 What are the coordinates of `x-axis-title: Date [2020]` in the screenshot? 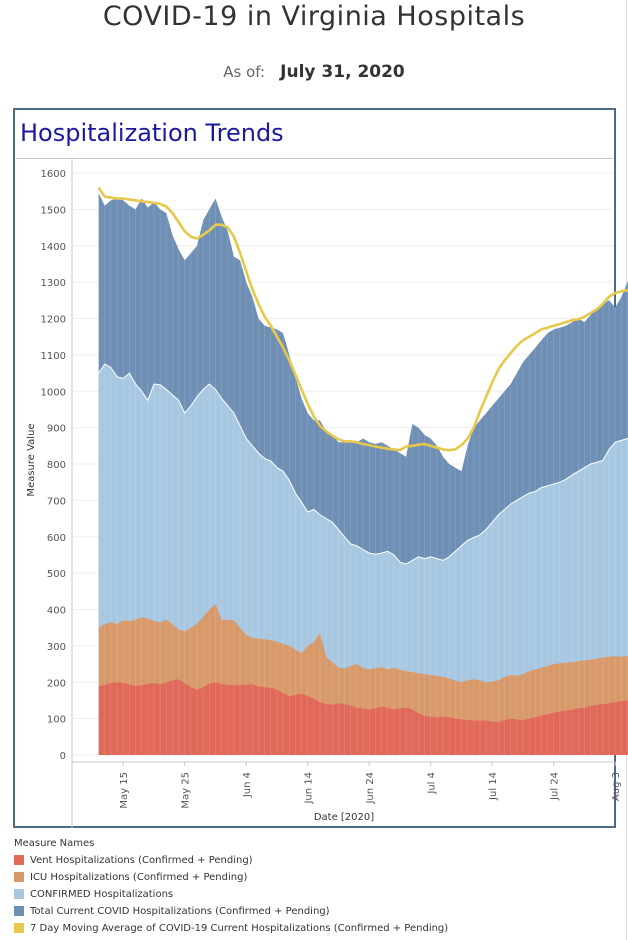 It's located at (344, 817).